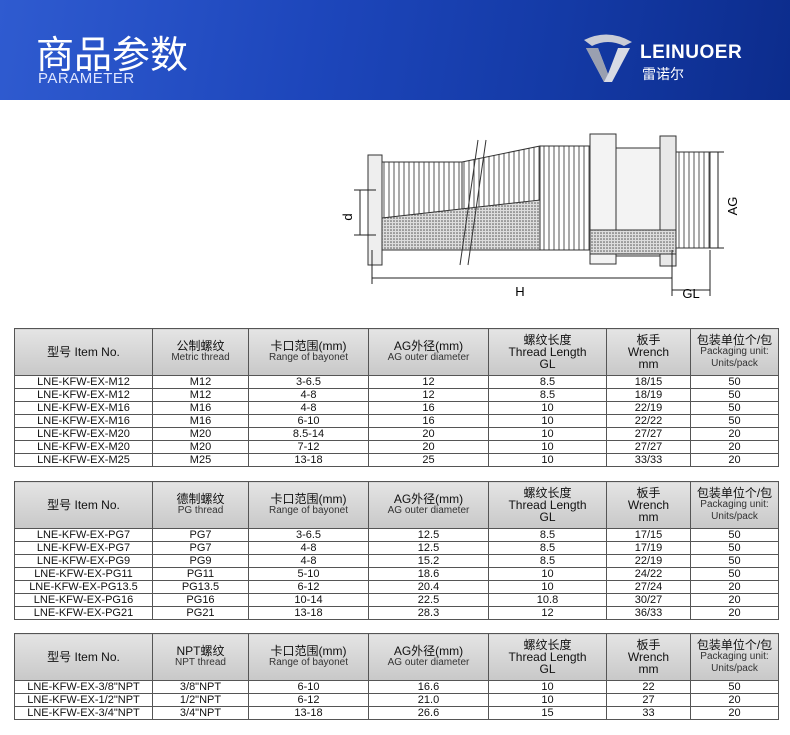 Image resolution: width=790 pixels, height=735 pixels. I want to click on data-cell: 10, so click(547, 700).